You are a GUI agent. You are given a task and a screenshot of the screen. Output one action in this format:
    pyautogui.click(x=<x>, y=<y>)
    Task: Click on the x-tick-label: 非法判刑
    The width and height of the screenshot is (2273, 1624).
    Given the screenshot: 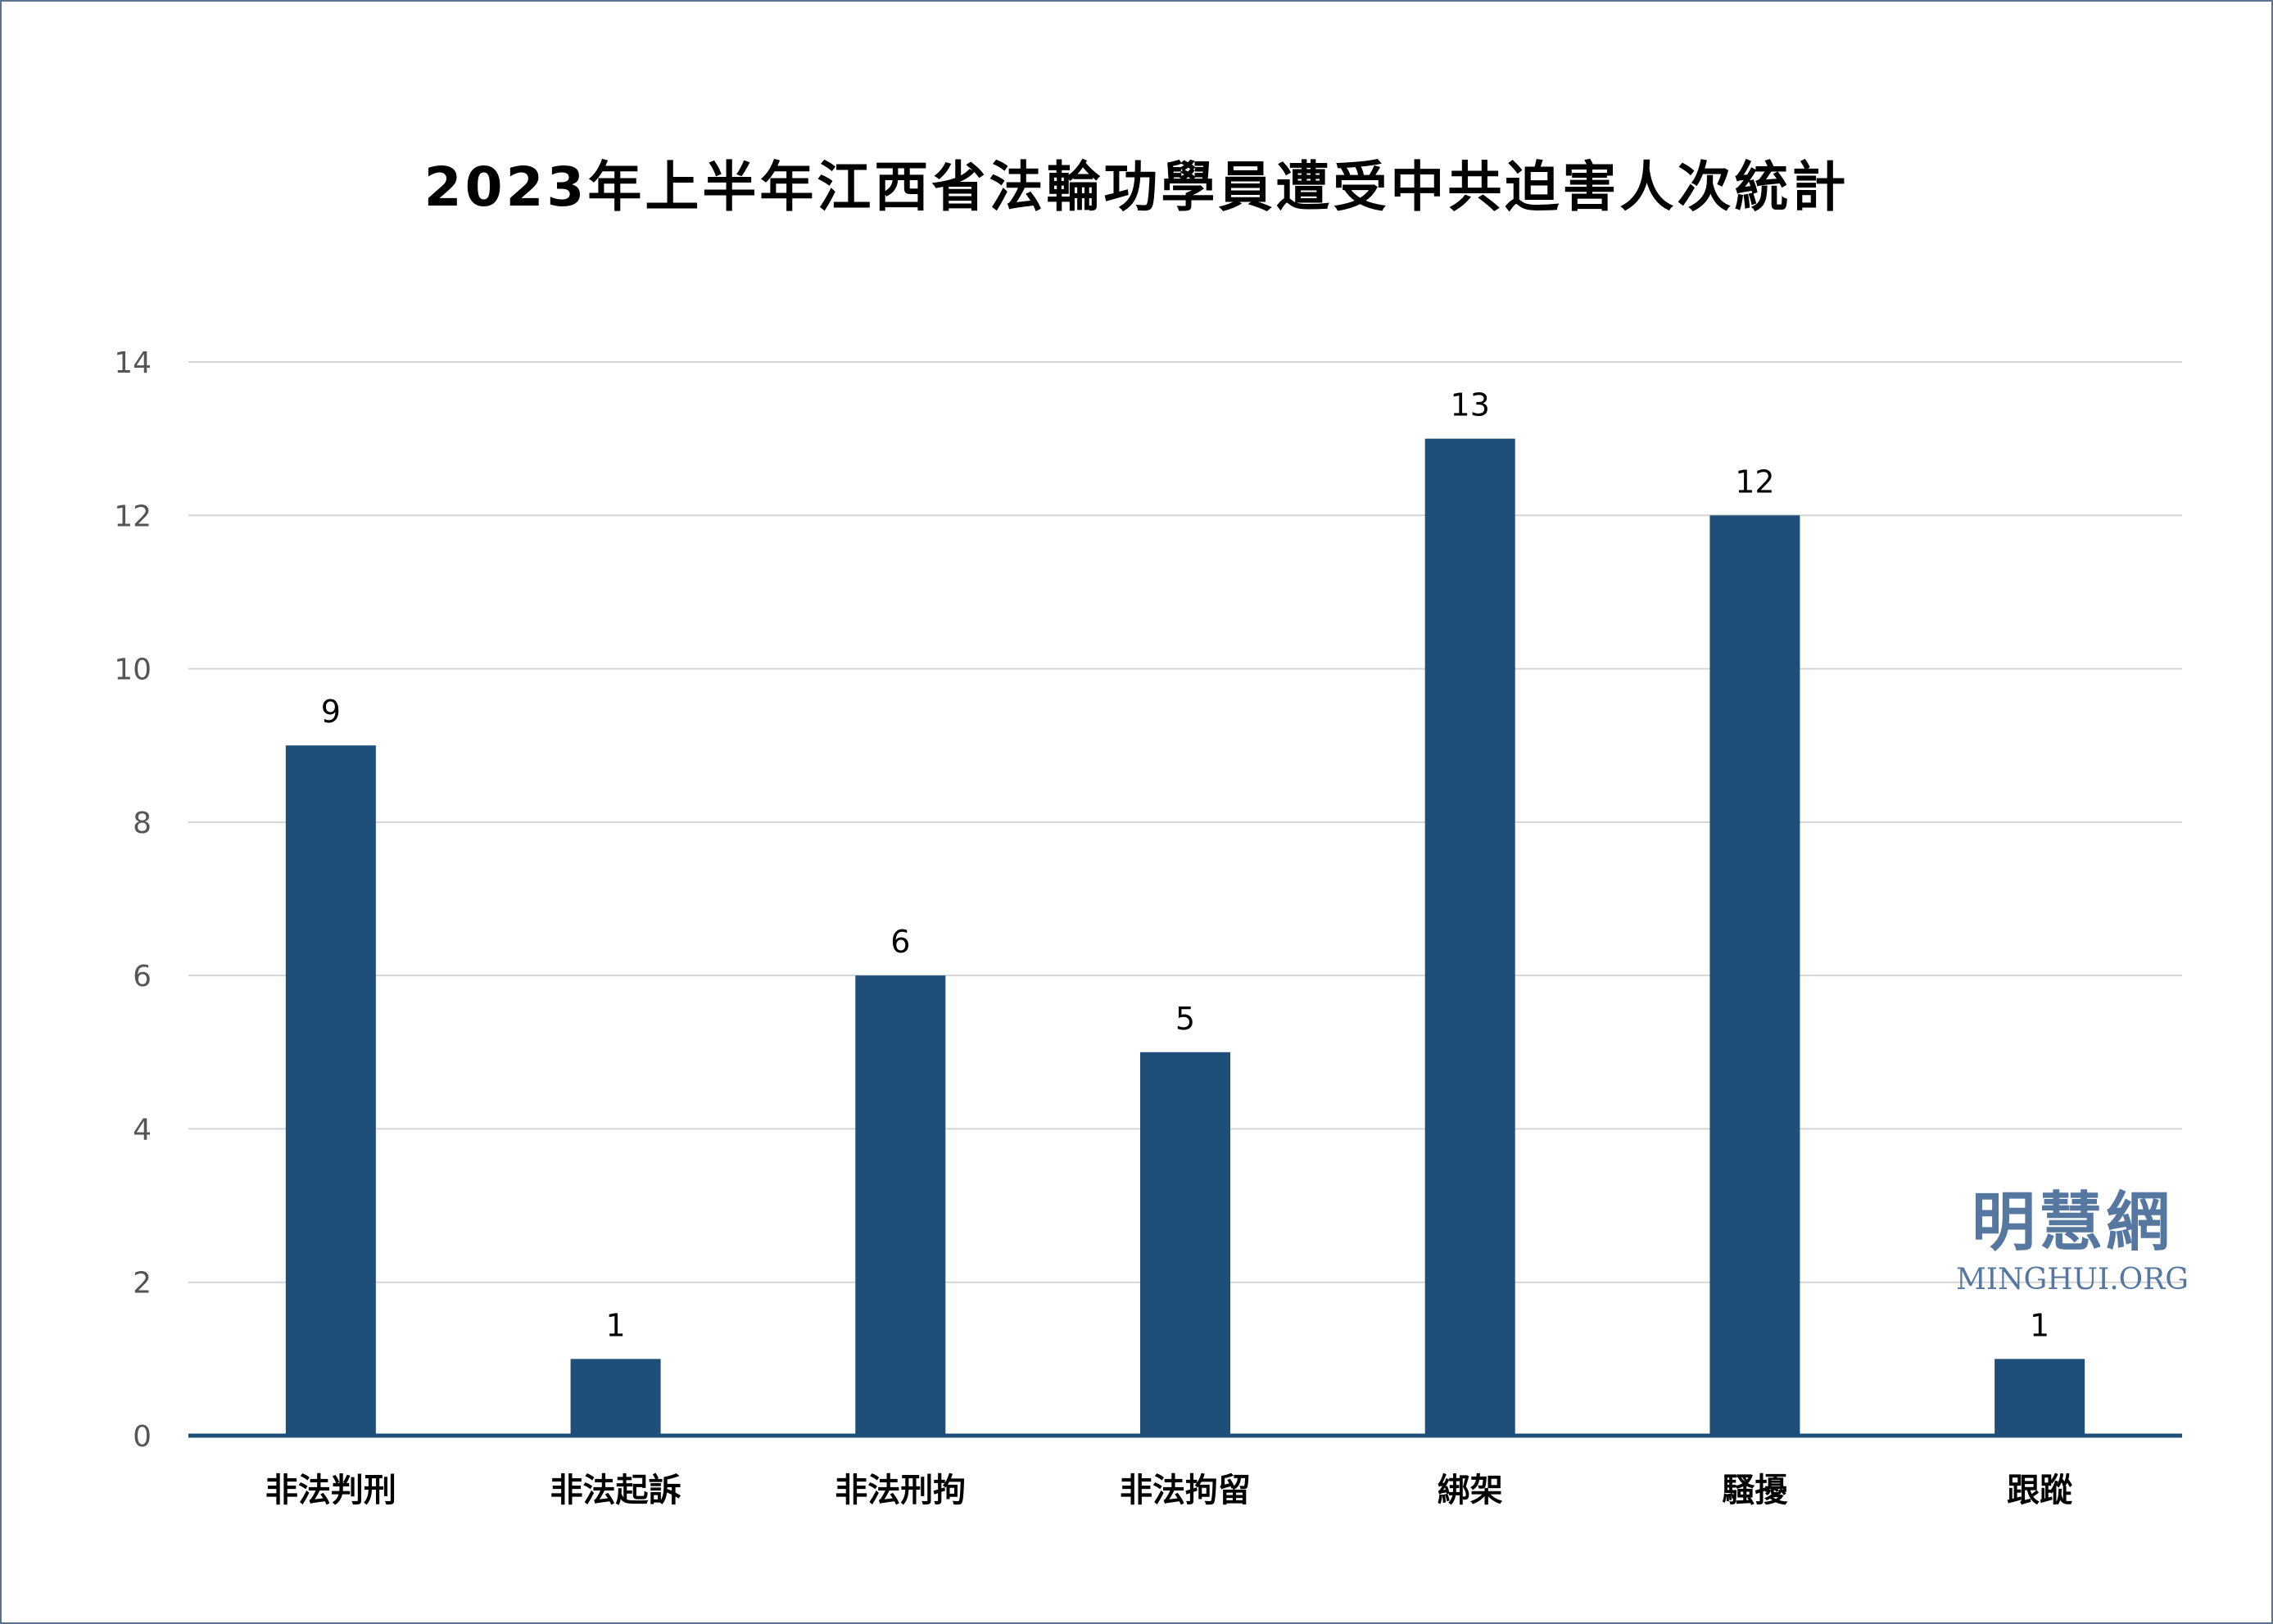 What is the action you would take?
    pyautogui.click(x=330, y=1490)
    